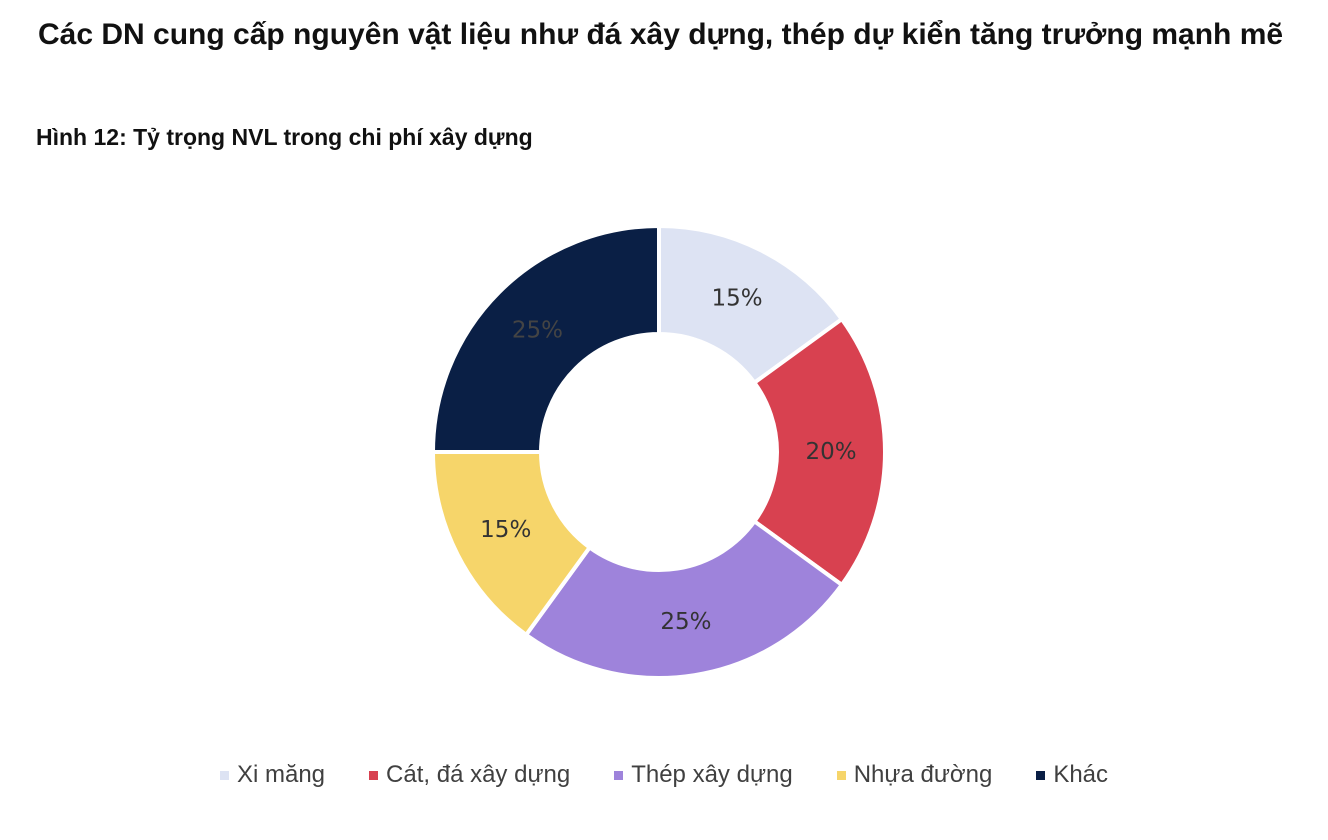  What do you see at coordinates (1081, 774) in the screenshot?
I see `legend-label: Khác` at bounding box center [1081, 774].